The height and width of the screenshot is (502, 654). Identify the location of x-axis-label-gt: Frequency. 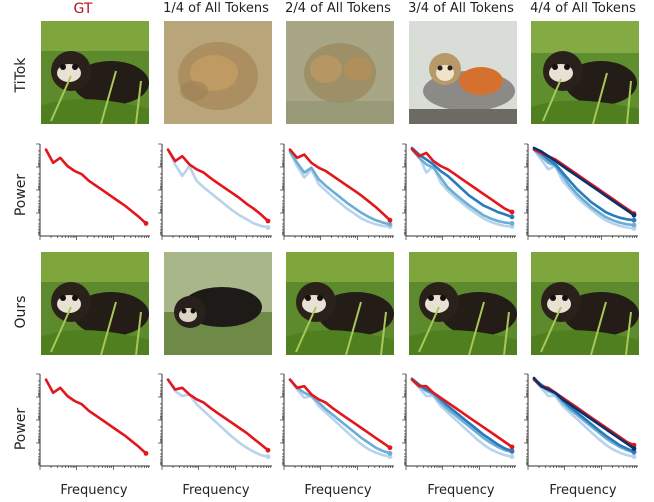
(94, 490).